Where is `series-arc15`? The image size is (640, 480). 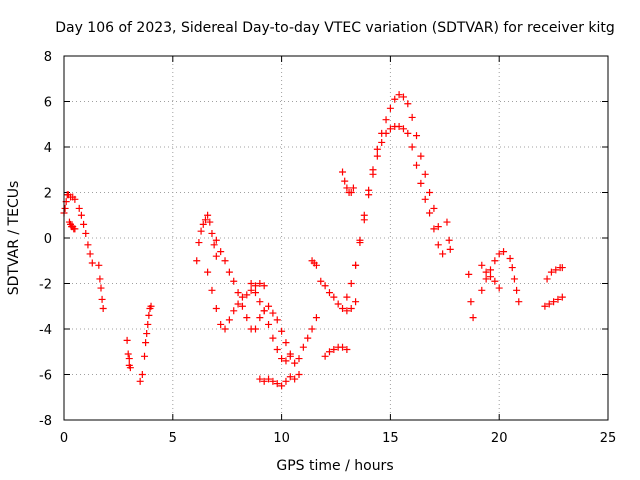
series-arc15 is located at coordinates (336, 351).